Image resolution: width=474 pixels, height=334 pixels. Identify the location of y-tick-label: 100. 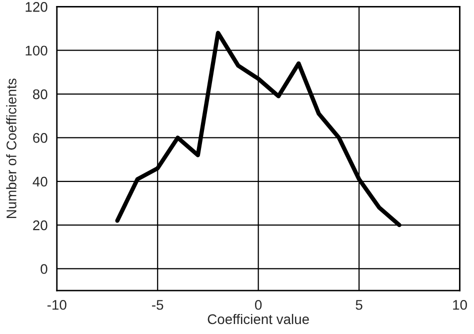
(37, 51).